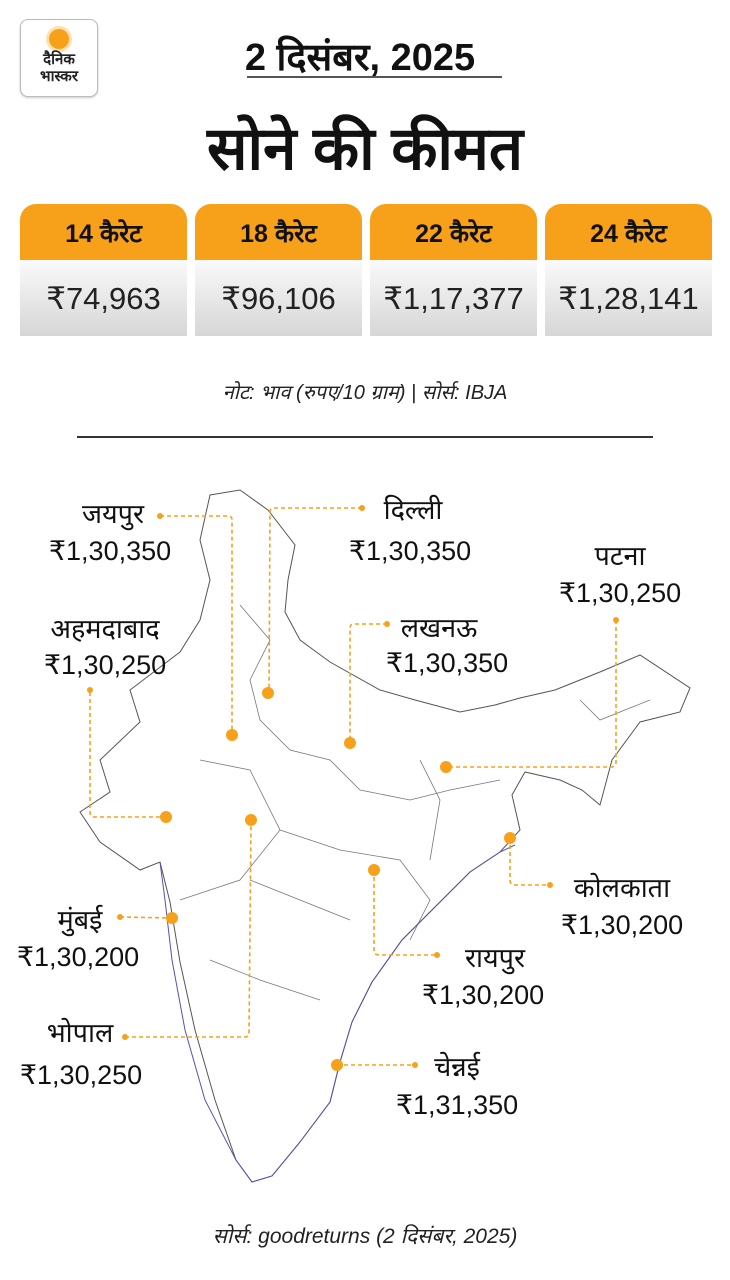  Describe the element at coordinates (415, 1065) in the screenshot. I see `end-chennai` at that location.